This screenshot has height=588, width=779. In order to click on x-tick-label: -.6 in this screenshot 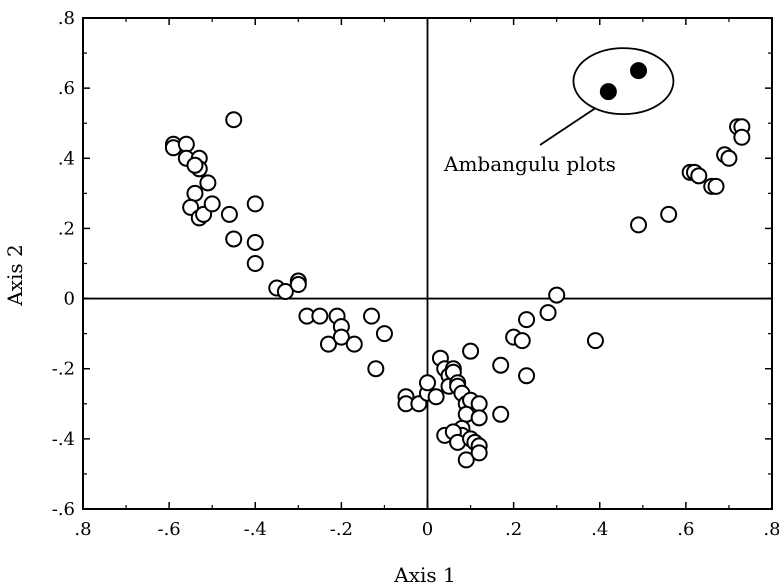, I will do `click(168, 529)`.